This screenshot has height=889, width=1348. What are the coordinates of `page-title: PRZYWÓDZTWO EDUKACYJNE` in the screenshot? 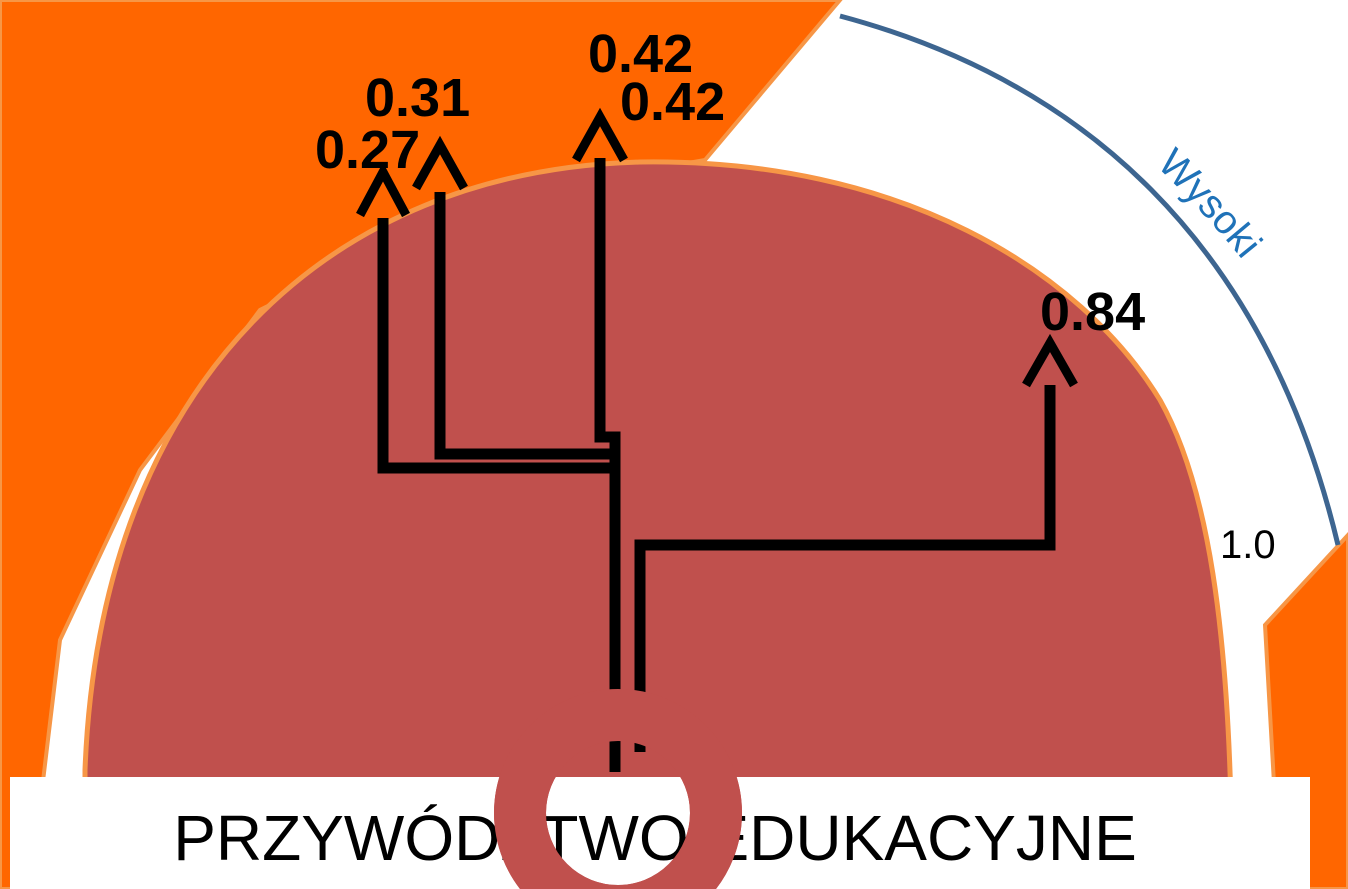 It's located at (655, 838).